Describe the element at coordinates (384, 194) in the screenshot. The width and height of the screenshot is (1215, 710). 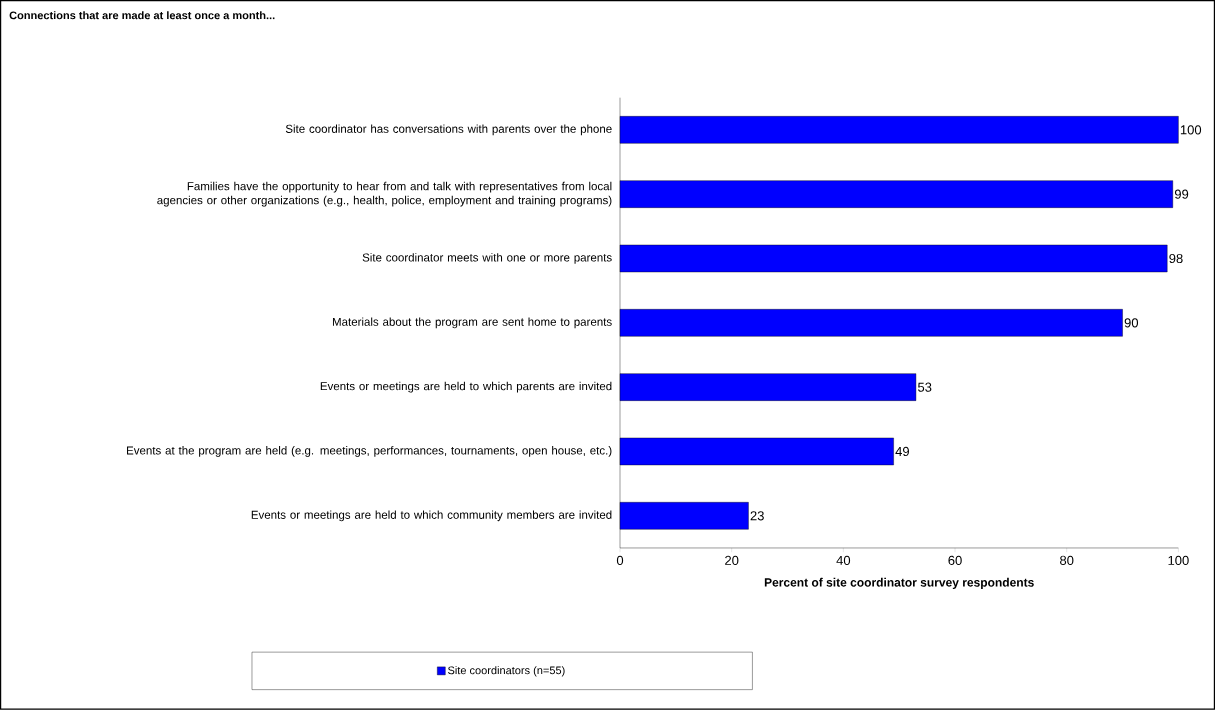
I see `y-tick-label: Families have the opportunity to hear from and talk with representatives from local agencies or other organizations (e.g., health, police, employment and training programs)` at that location.